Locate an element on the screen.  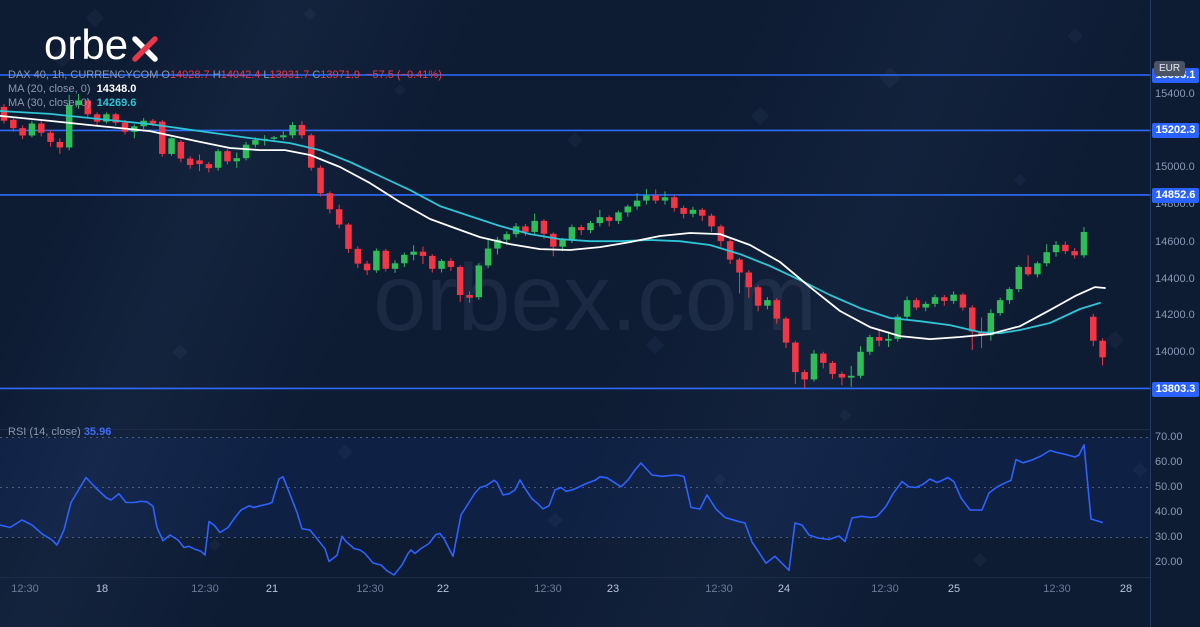
time-tick-label: 24 is located at coordinates (784, 589).